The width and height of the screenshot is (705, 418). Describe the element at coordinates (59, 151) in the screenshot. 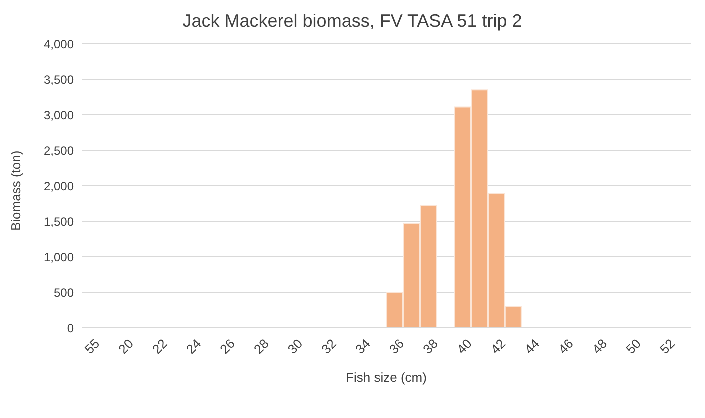

I see `y-tick-label: 2,500` at that location.